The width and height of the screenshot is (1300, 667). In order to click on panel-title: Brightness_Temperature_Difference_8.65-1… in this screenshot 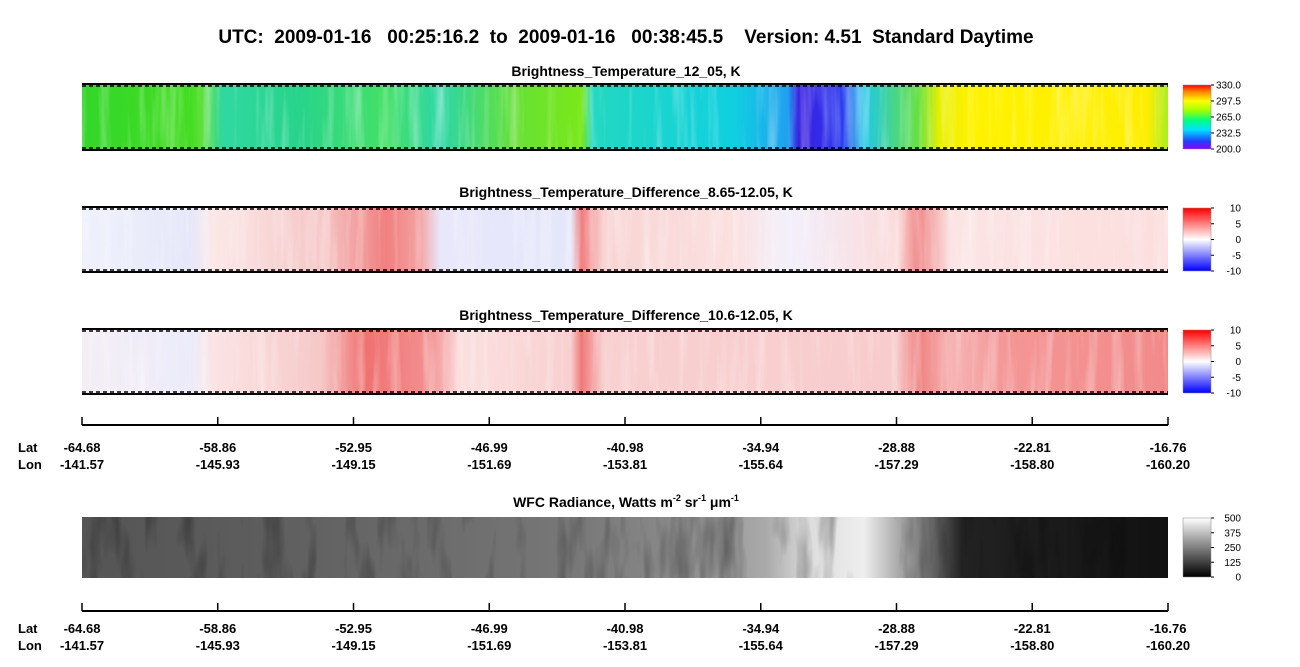, I will do `click(626, 192)`.